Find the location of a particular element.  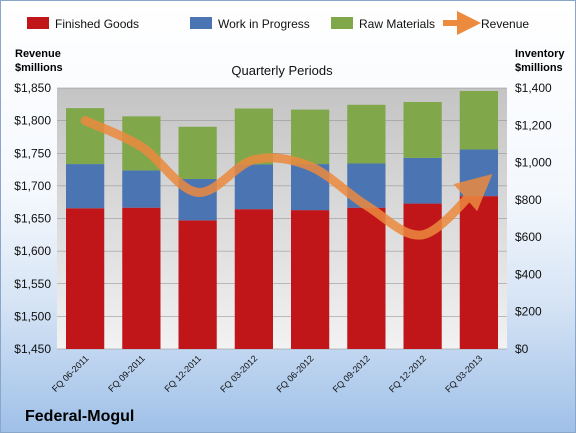

legend-label: Revenue is located at coordinates (505, 24).